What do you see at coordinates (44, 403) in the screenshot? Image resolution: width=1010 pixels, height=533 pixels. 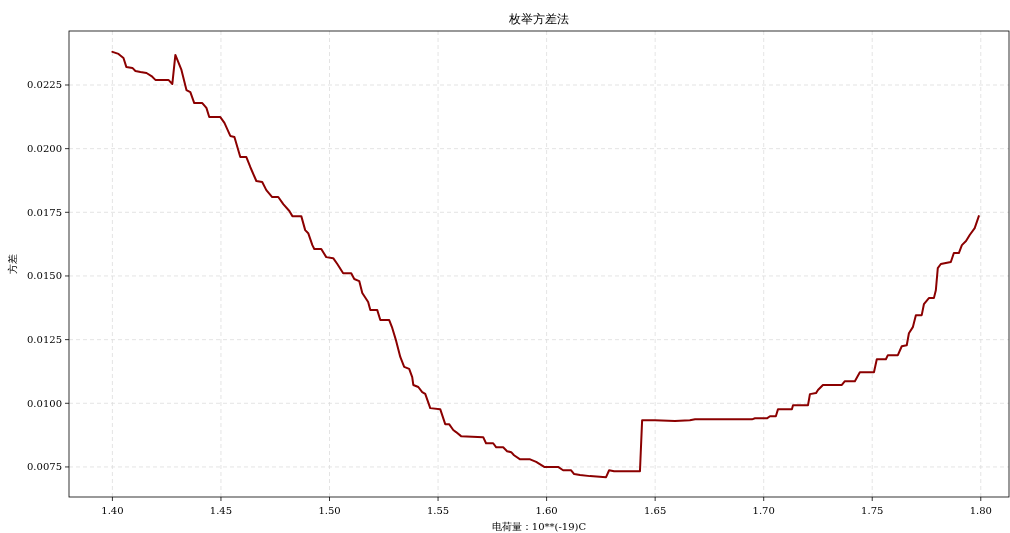 I see `y-tick-label: 0.0100` at bounding box center [44, 403].